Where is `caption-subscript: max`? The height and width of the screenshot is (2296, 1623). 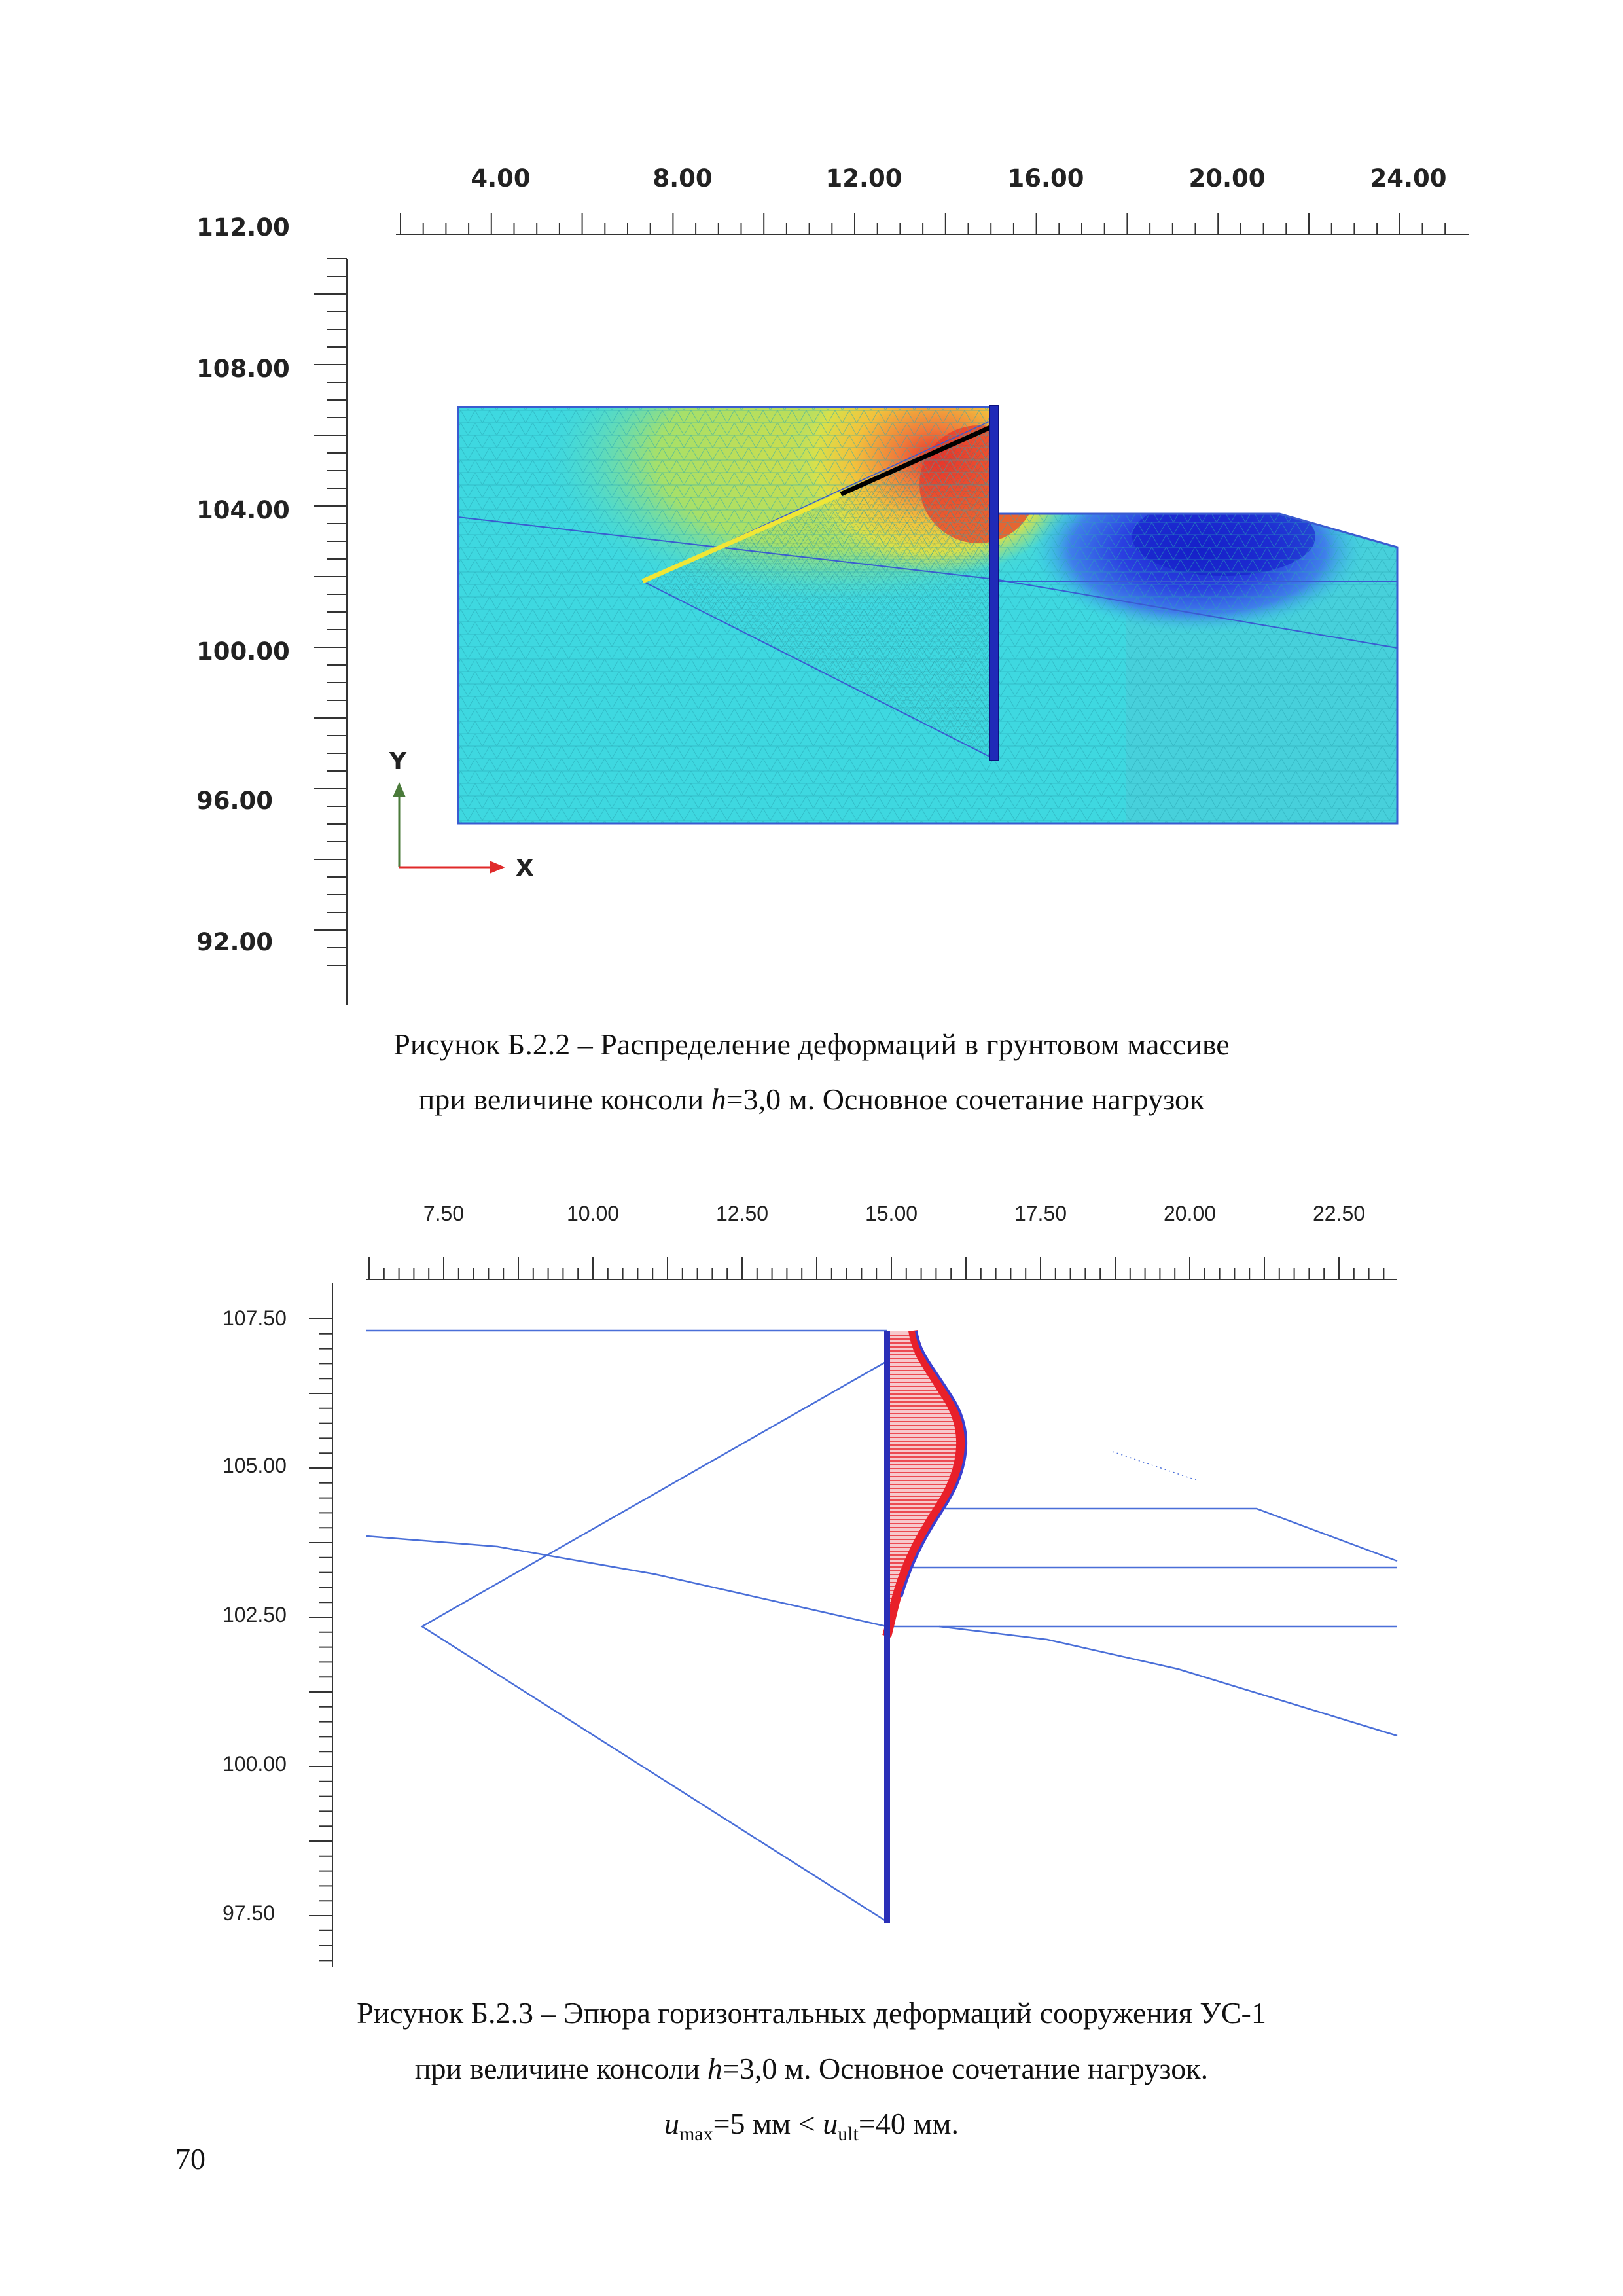
caption-subscript: max is located at coordinates (696, 2134).